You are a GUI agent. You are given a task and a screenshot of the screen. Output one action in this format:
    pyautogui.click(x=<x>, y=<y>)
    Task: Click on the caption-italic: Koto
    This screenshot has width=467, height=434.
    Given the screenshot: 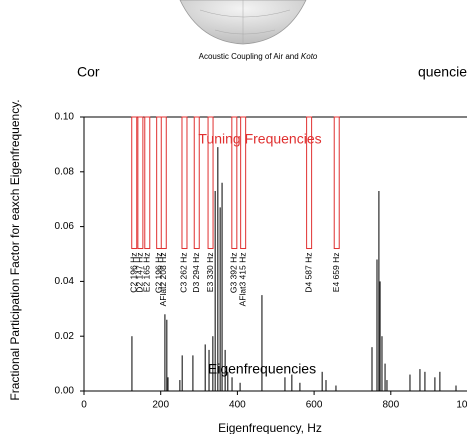 What is the action you would take?
    pyautogui.click(x=309, y=56)
    